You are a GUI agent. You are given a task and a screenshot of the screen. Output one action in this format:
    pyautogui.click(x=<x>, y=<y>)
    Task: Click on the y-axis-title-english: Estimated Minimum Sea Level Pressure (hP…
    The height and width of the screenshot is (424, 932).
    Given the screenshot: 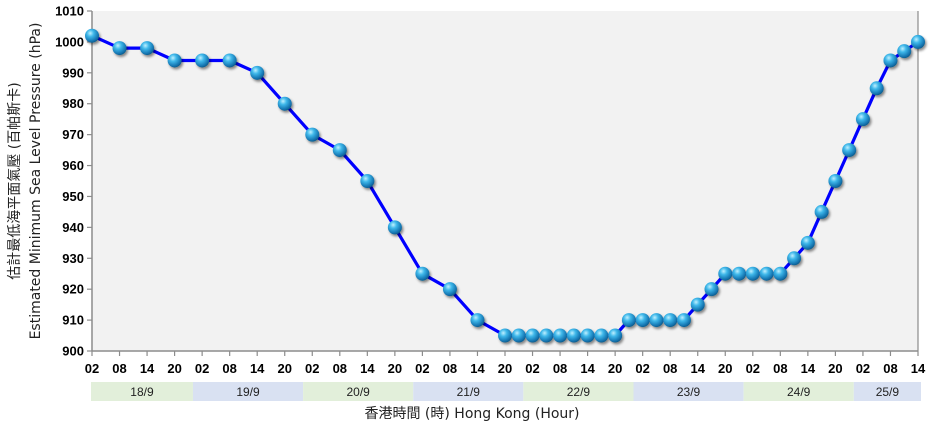 What is the action you would take?
    pyautogui.click(x=36, y=181)
    